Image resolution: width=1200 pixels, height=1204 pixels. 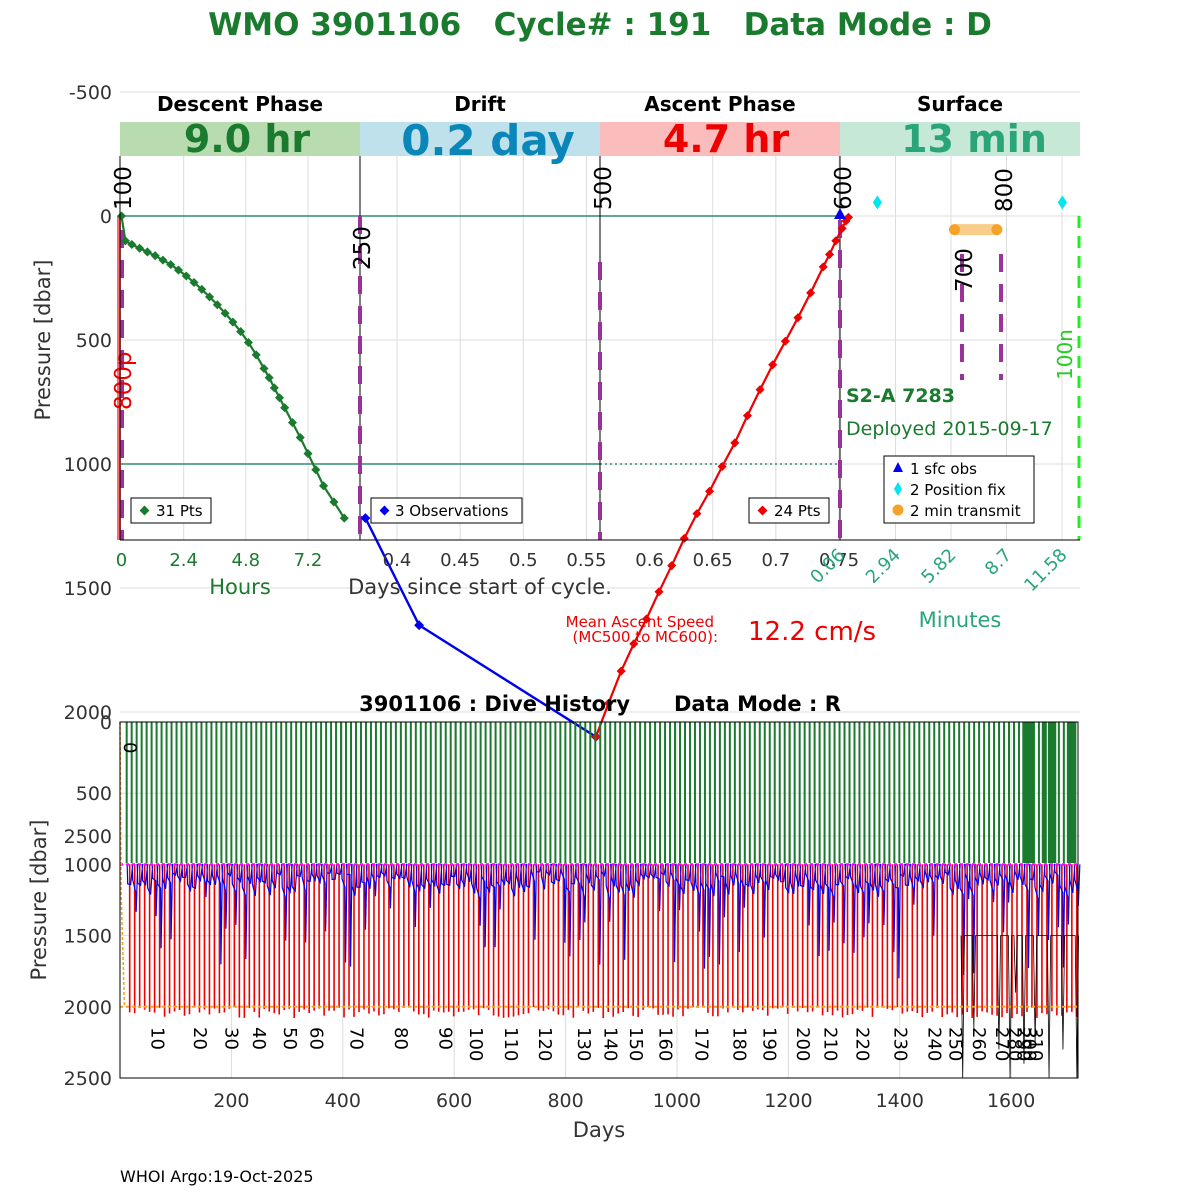 What do you see at coordinates (157, 1038) in the screenshot?
I see `cycle-label-1: 10` at bounding box center [157, 1038].